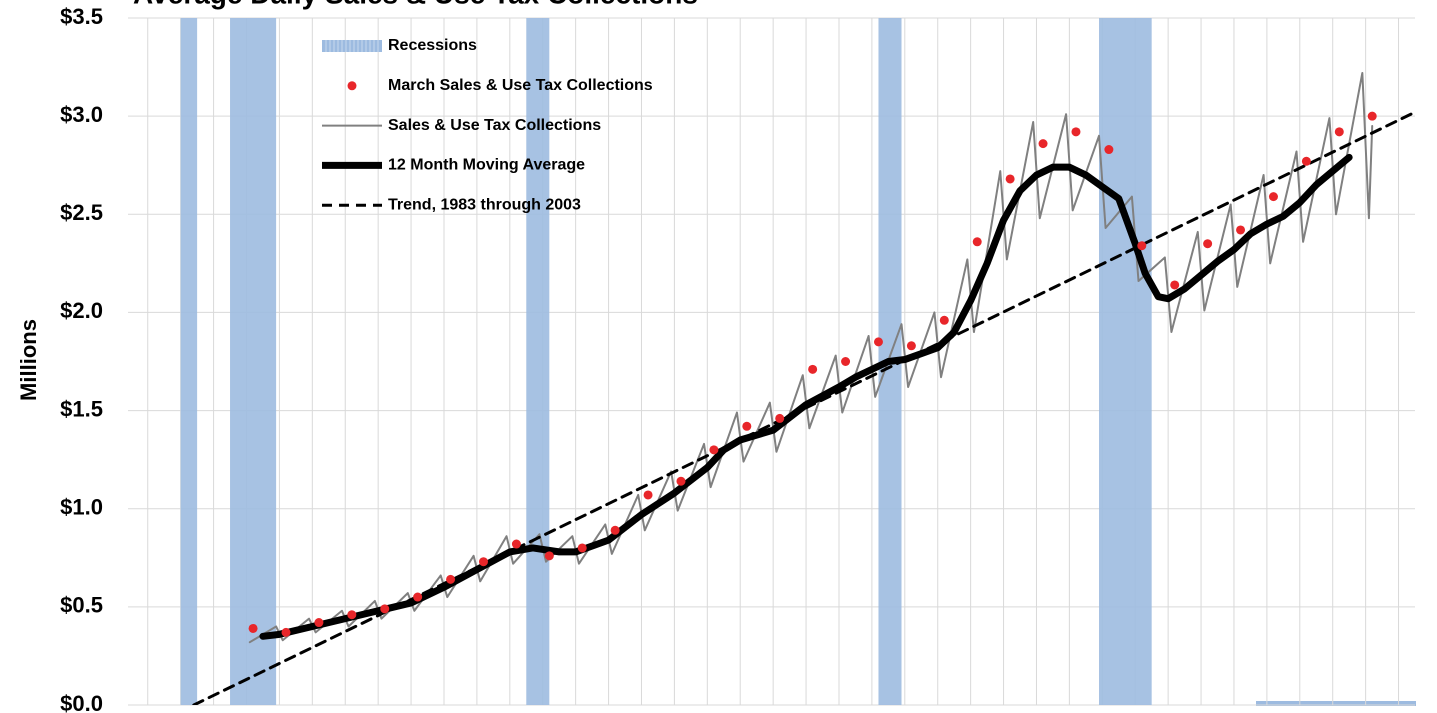  Describe the element at coordinates (494, 125) in the screenshot. I see `legend-label: Sales & Use Tax Collections` at that location.